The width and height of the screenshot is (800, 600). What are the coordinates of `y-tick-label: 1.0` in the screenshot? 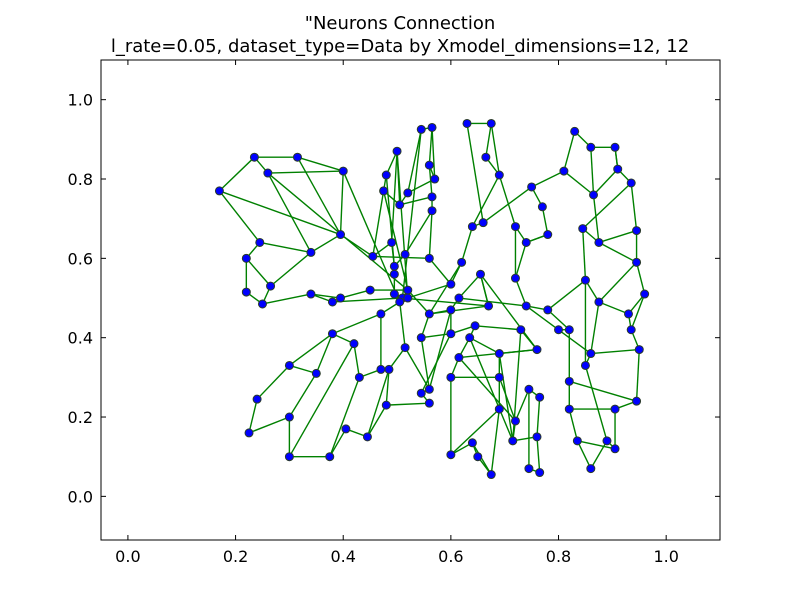 It's located at (80, 100).